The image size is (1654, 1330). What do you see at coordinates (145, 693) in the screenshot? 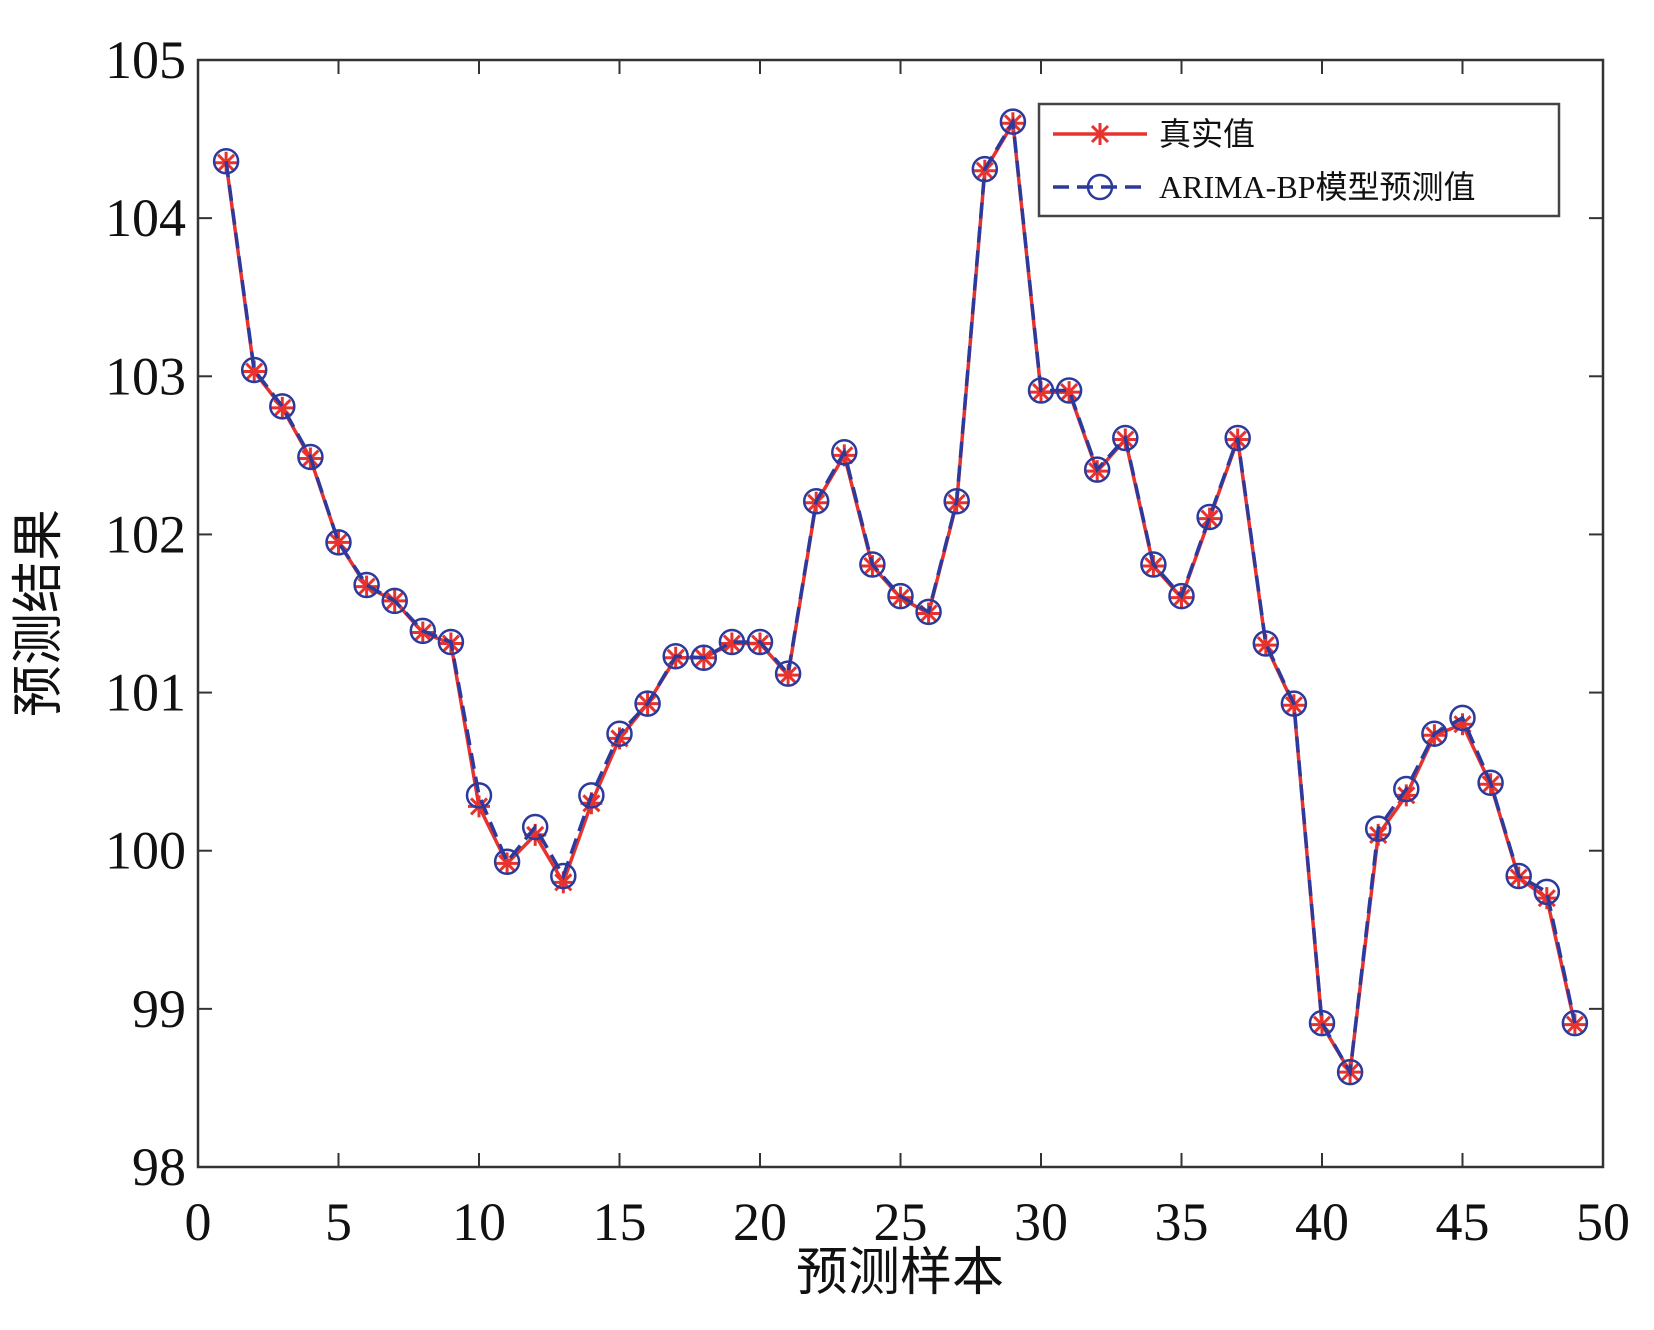
I see `y-tick-label: 101` at bounding box center [145, 693].